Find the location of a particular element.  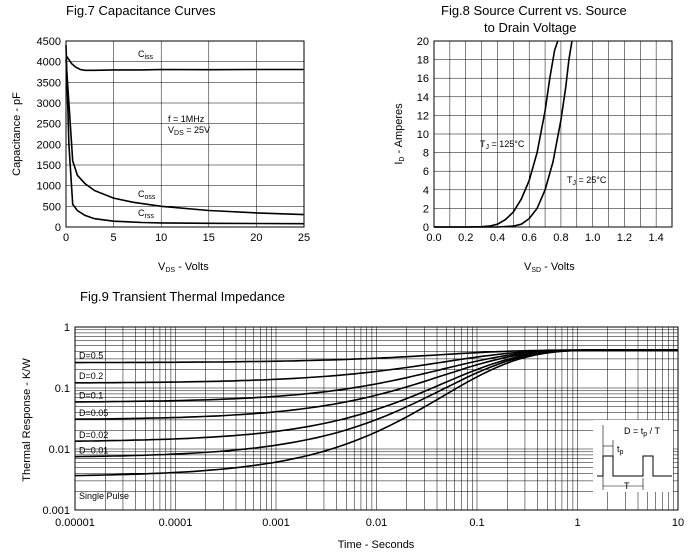

fig9-inset-period-label: T is located at coordinates (627, 486).